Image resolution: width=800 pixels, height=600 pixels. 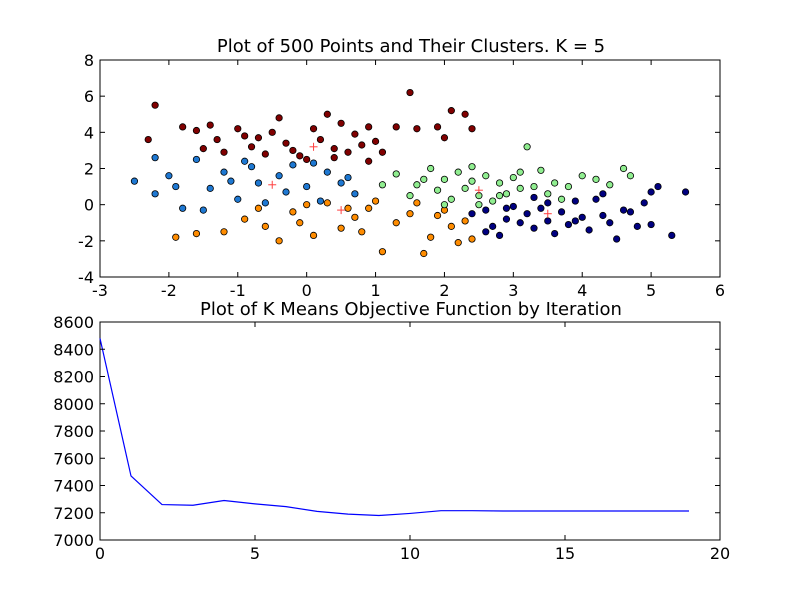 I want to click on y-tick-label: 8600, so click(x=73, y=322).